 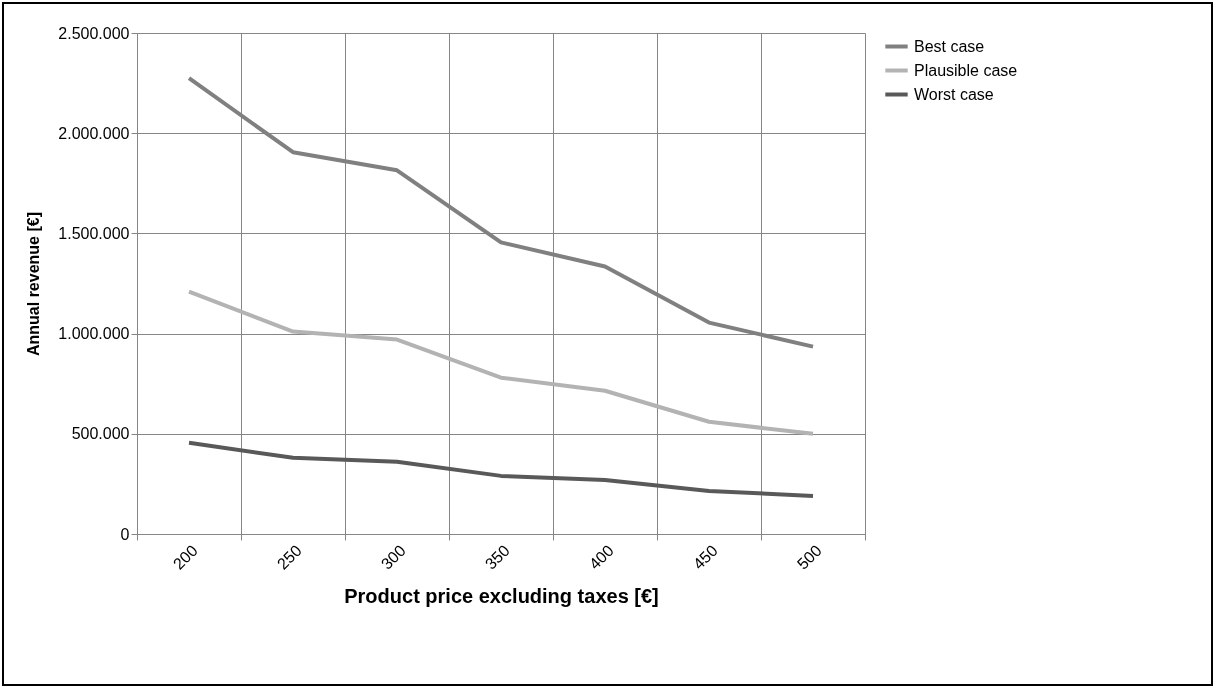 What do you see at coordinates (125, 534) in the screenshot?
I see `y-tick-label: 0` at bounding box center [125, 534].